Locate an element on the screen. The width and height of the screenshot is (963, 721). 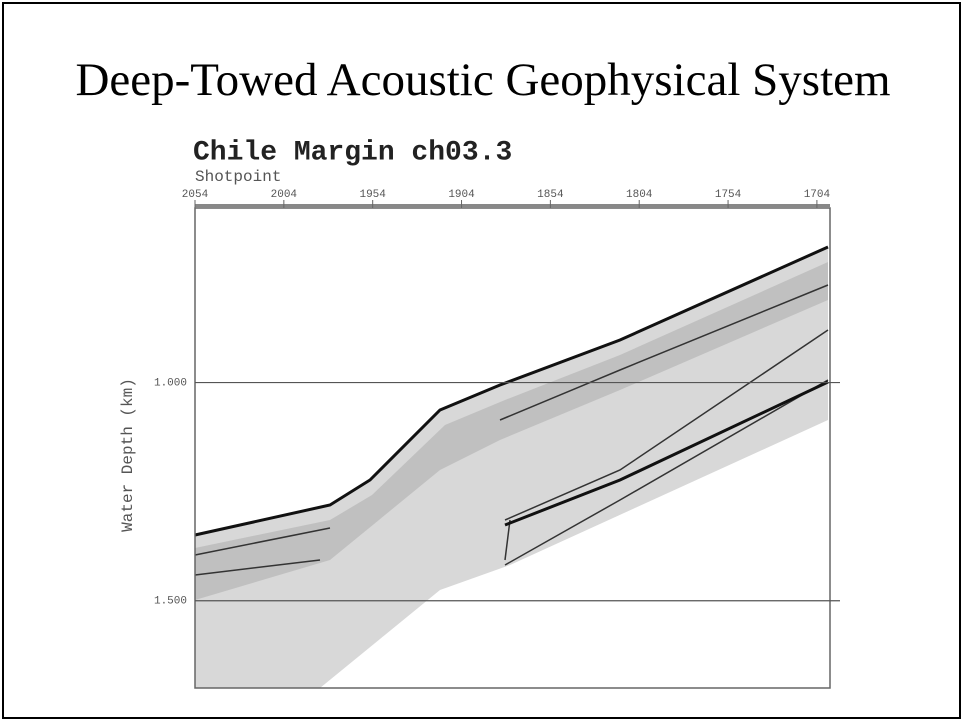
x-tick-label: 2004 is located at coordinates (284, 195).